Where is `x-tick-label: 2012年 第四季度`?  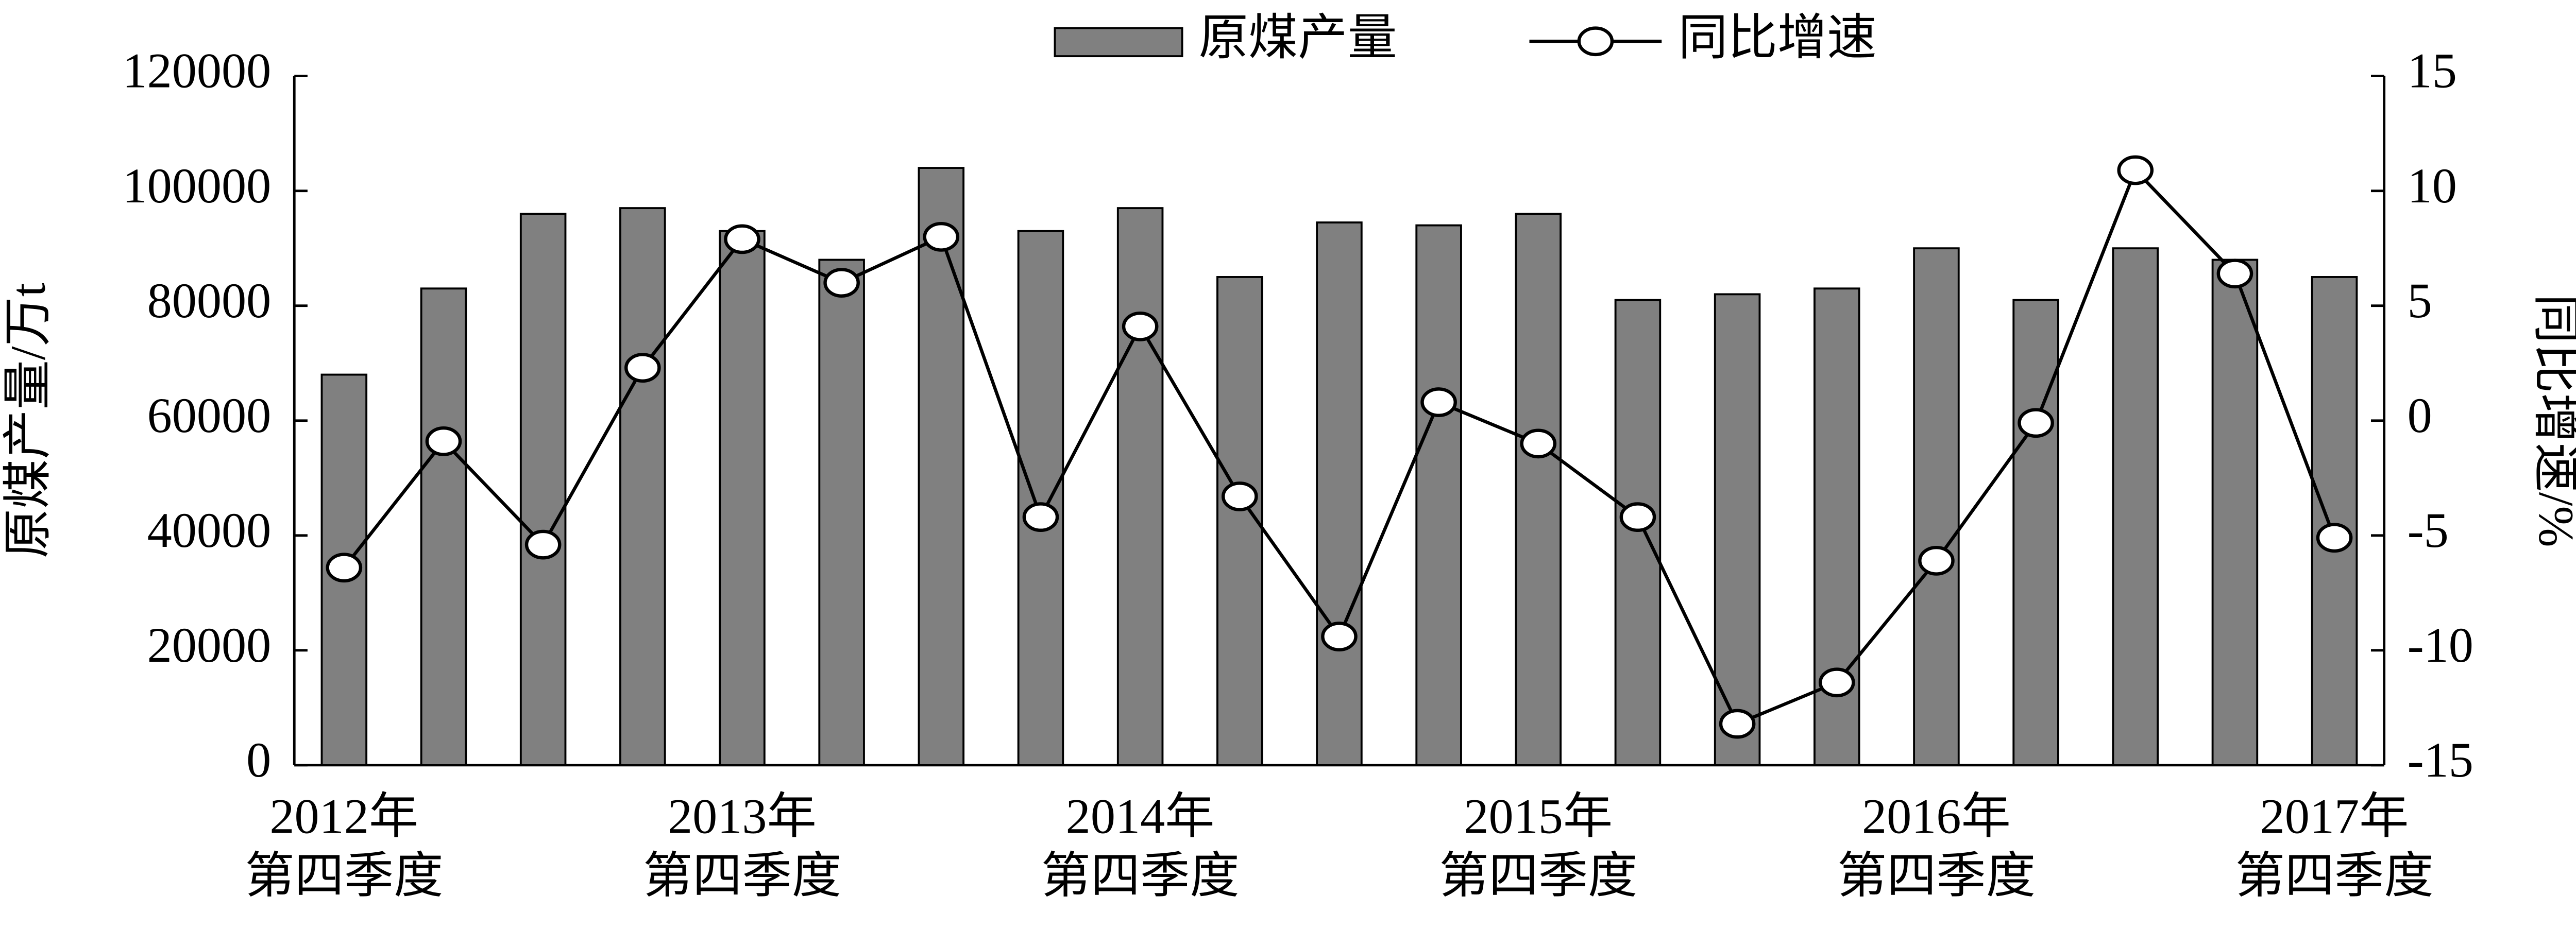 x-tick-label: 2012年 第四季度 is located at coordinates (344, 847).